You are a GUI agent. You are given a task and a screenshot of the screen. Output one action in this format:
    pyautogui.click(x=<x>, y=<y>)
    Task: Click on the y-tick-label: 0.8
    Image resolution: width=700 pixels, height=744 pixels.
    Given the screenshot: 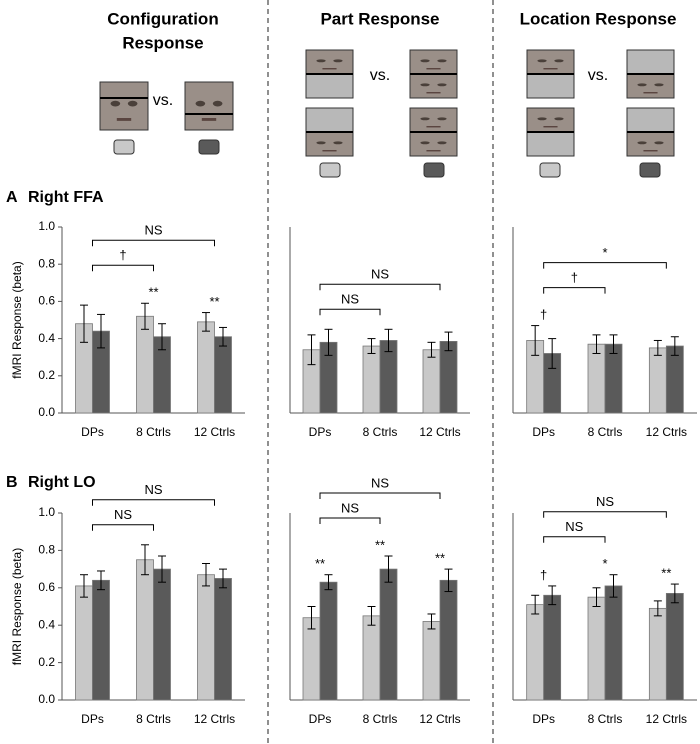 What is the action you would take?
    pyautogui.click(x=46, y=550)
    